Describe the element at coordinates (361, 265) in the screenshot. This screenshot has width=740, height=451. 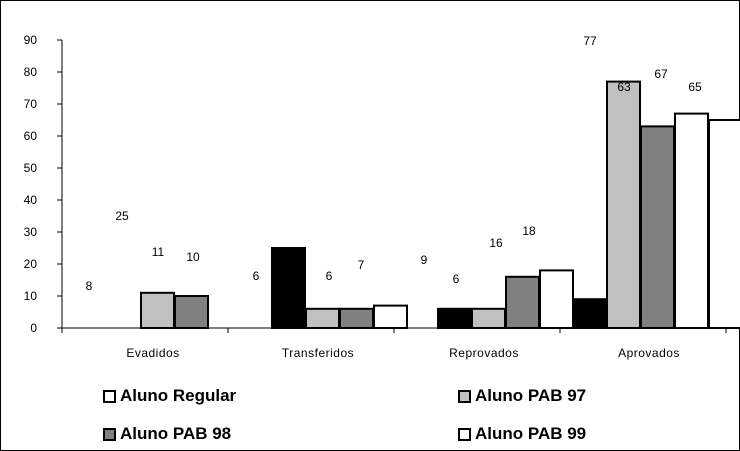
I see `data-label-transferidos-3: 7` at that location.